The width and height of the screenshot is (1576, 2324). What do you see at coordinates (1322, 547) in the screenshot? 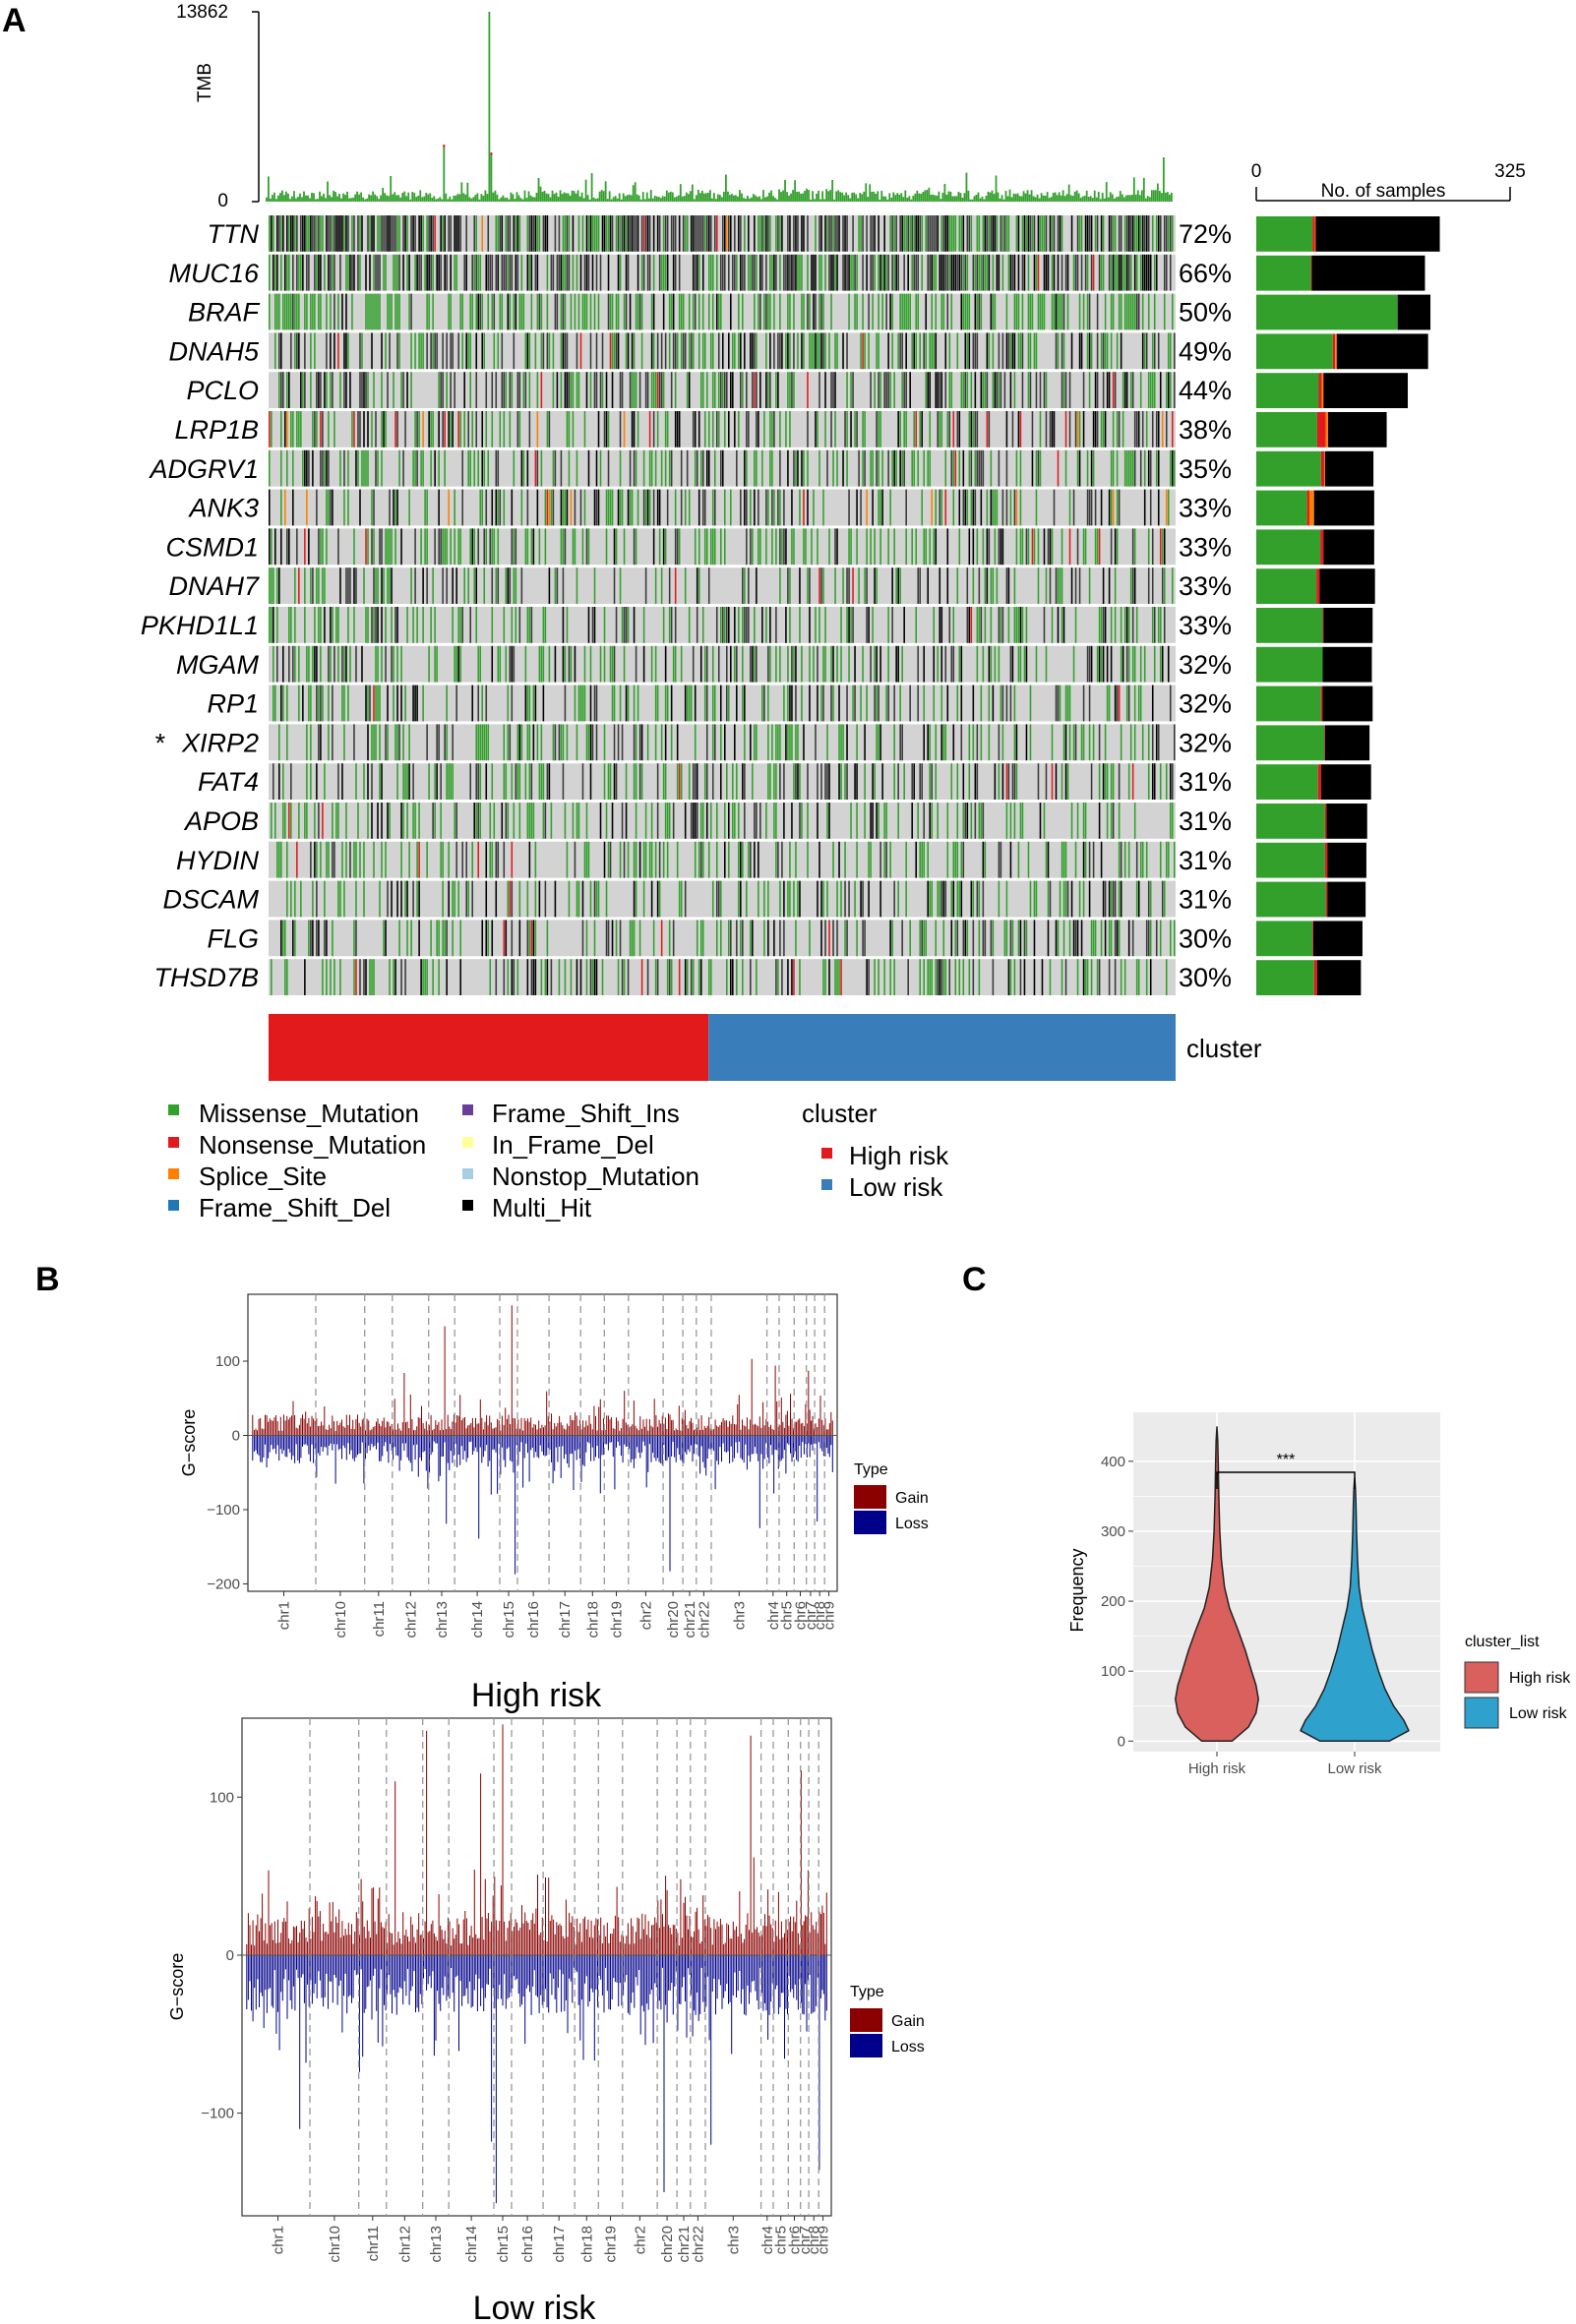
I see `sample-bar-nonsense` at bounding box center [1322, 547].